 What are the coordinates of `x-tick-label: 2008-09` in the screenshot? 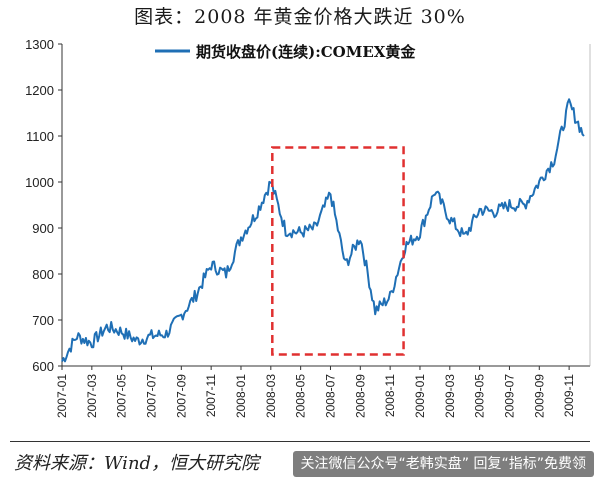 It's located at (360, 396).